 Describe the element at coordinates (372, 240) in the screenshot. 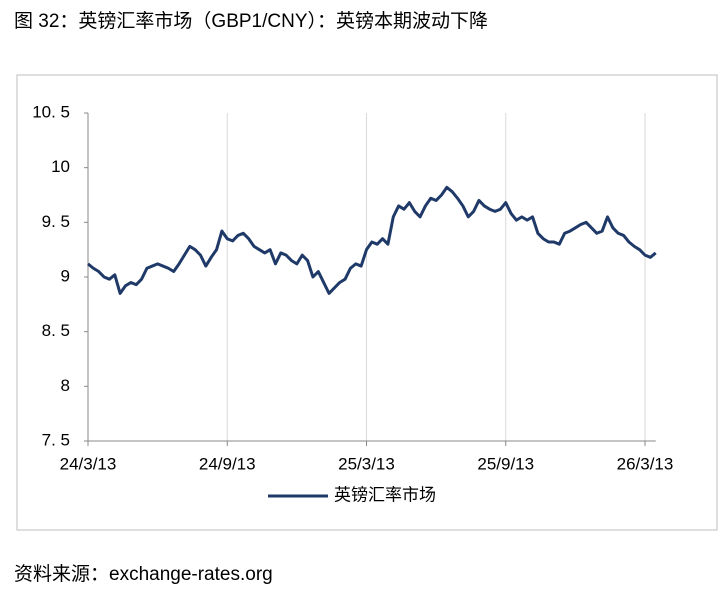

I see `data-line` at that location.